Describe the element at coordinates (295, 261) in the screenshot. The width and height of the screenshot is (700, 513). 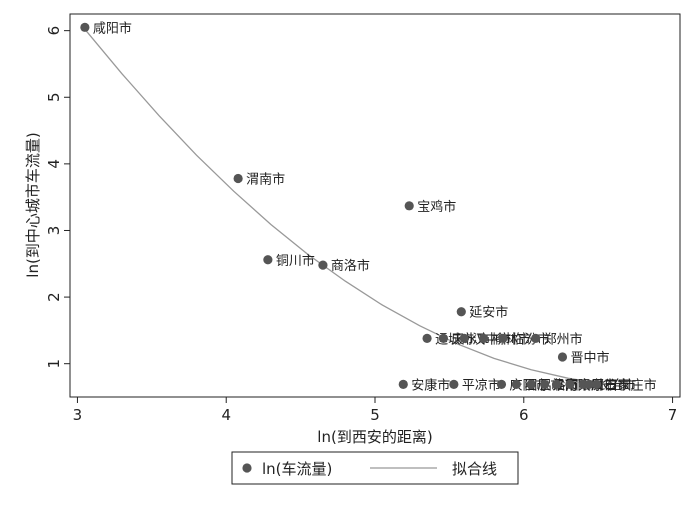
I see `point-label: 铜川市` at that location.